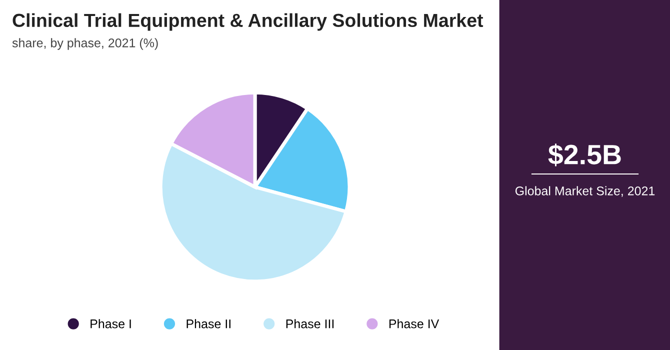 The width and height of the screenshot is (670, 350). What do you see at coordinates (585, 191) in the screenshot?
I see `text: Global Market Size, 2021` at bounding box center [585, 191].